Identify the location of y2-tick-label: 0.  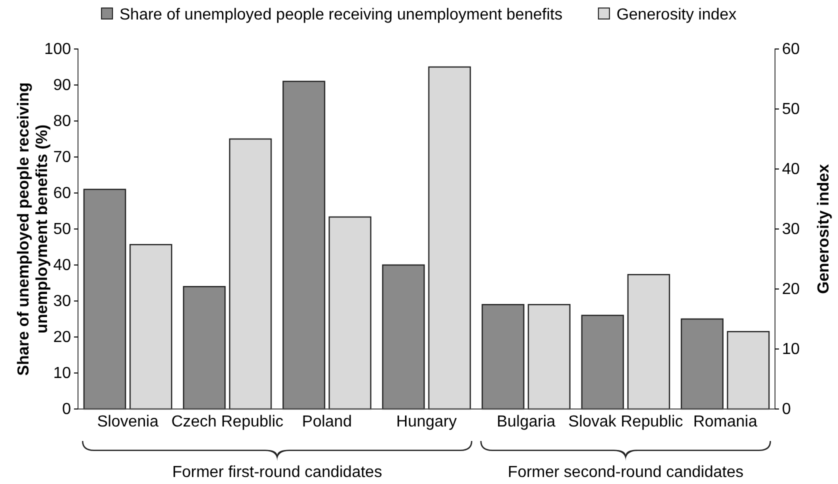
(786, 409).